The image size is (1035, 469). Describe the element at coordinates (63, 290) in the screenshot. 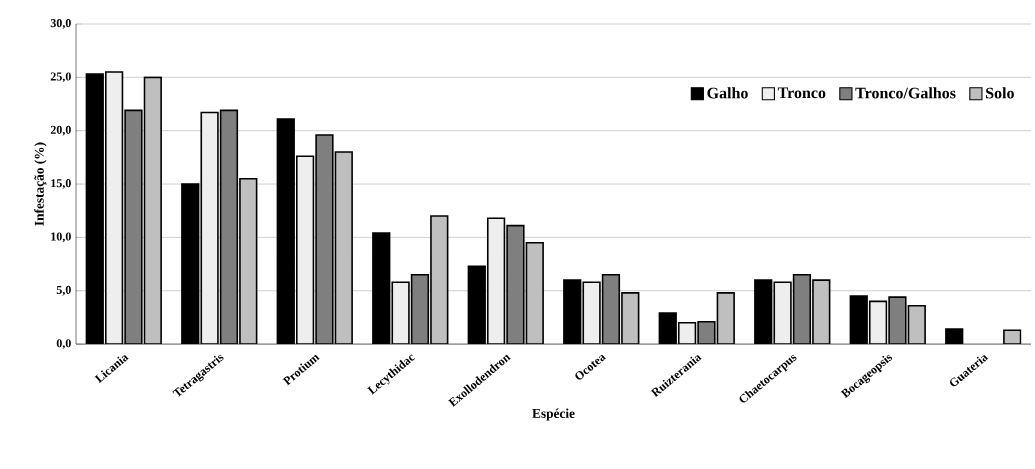

I see `y-tick-label: 5,0` at that location.